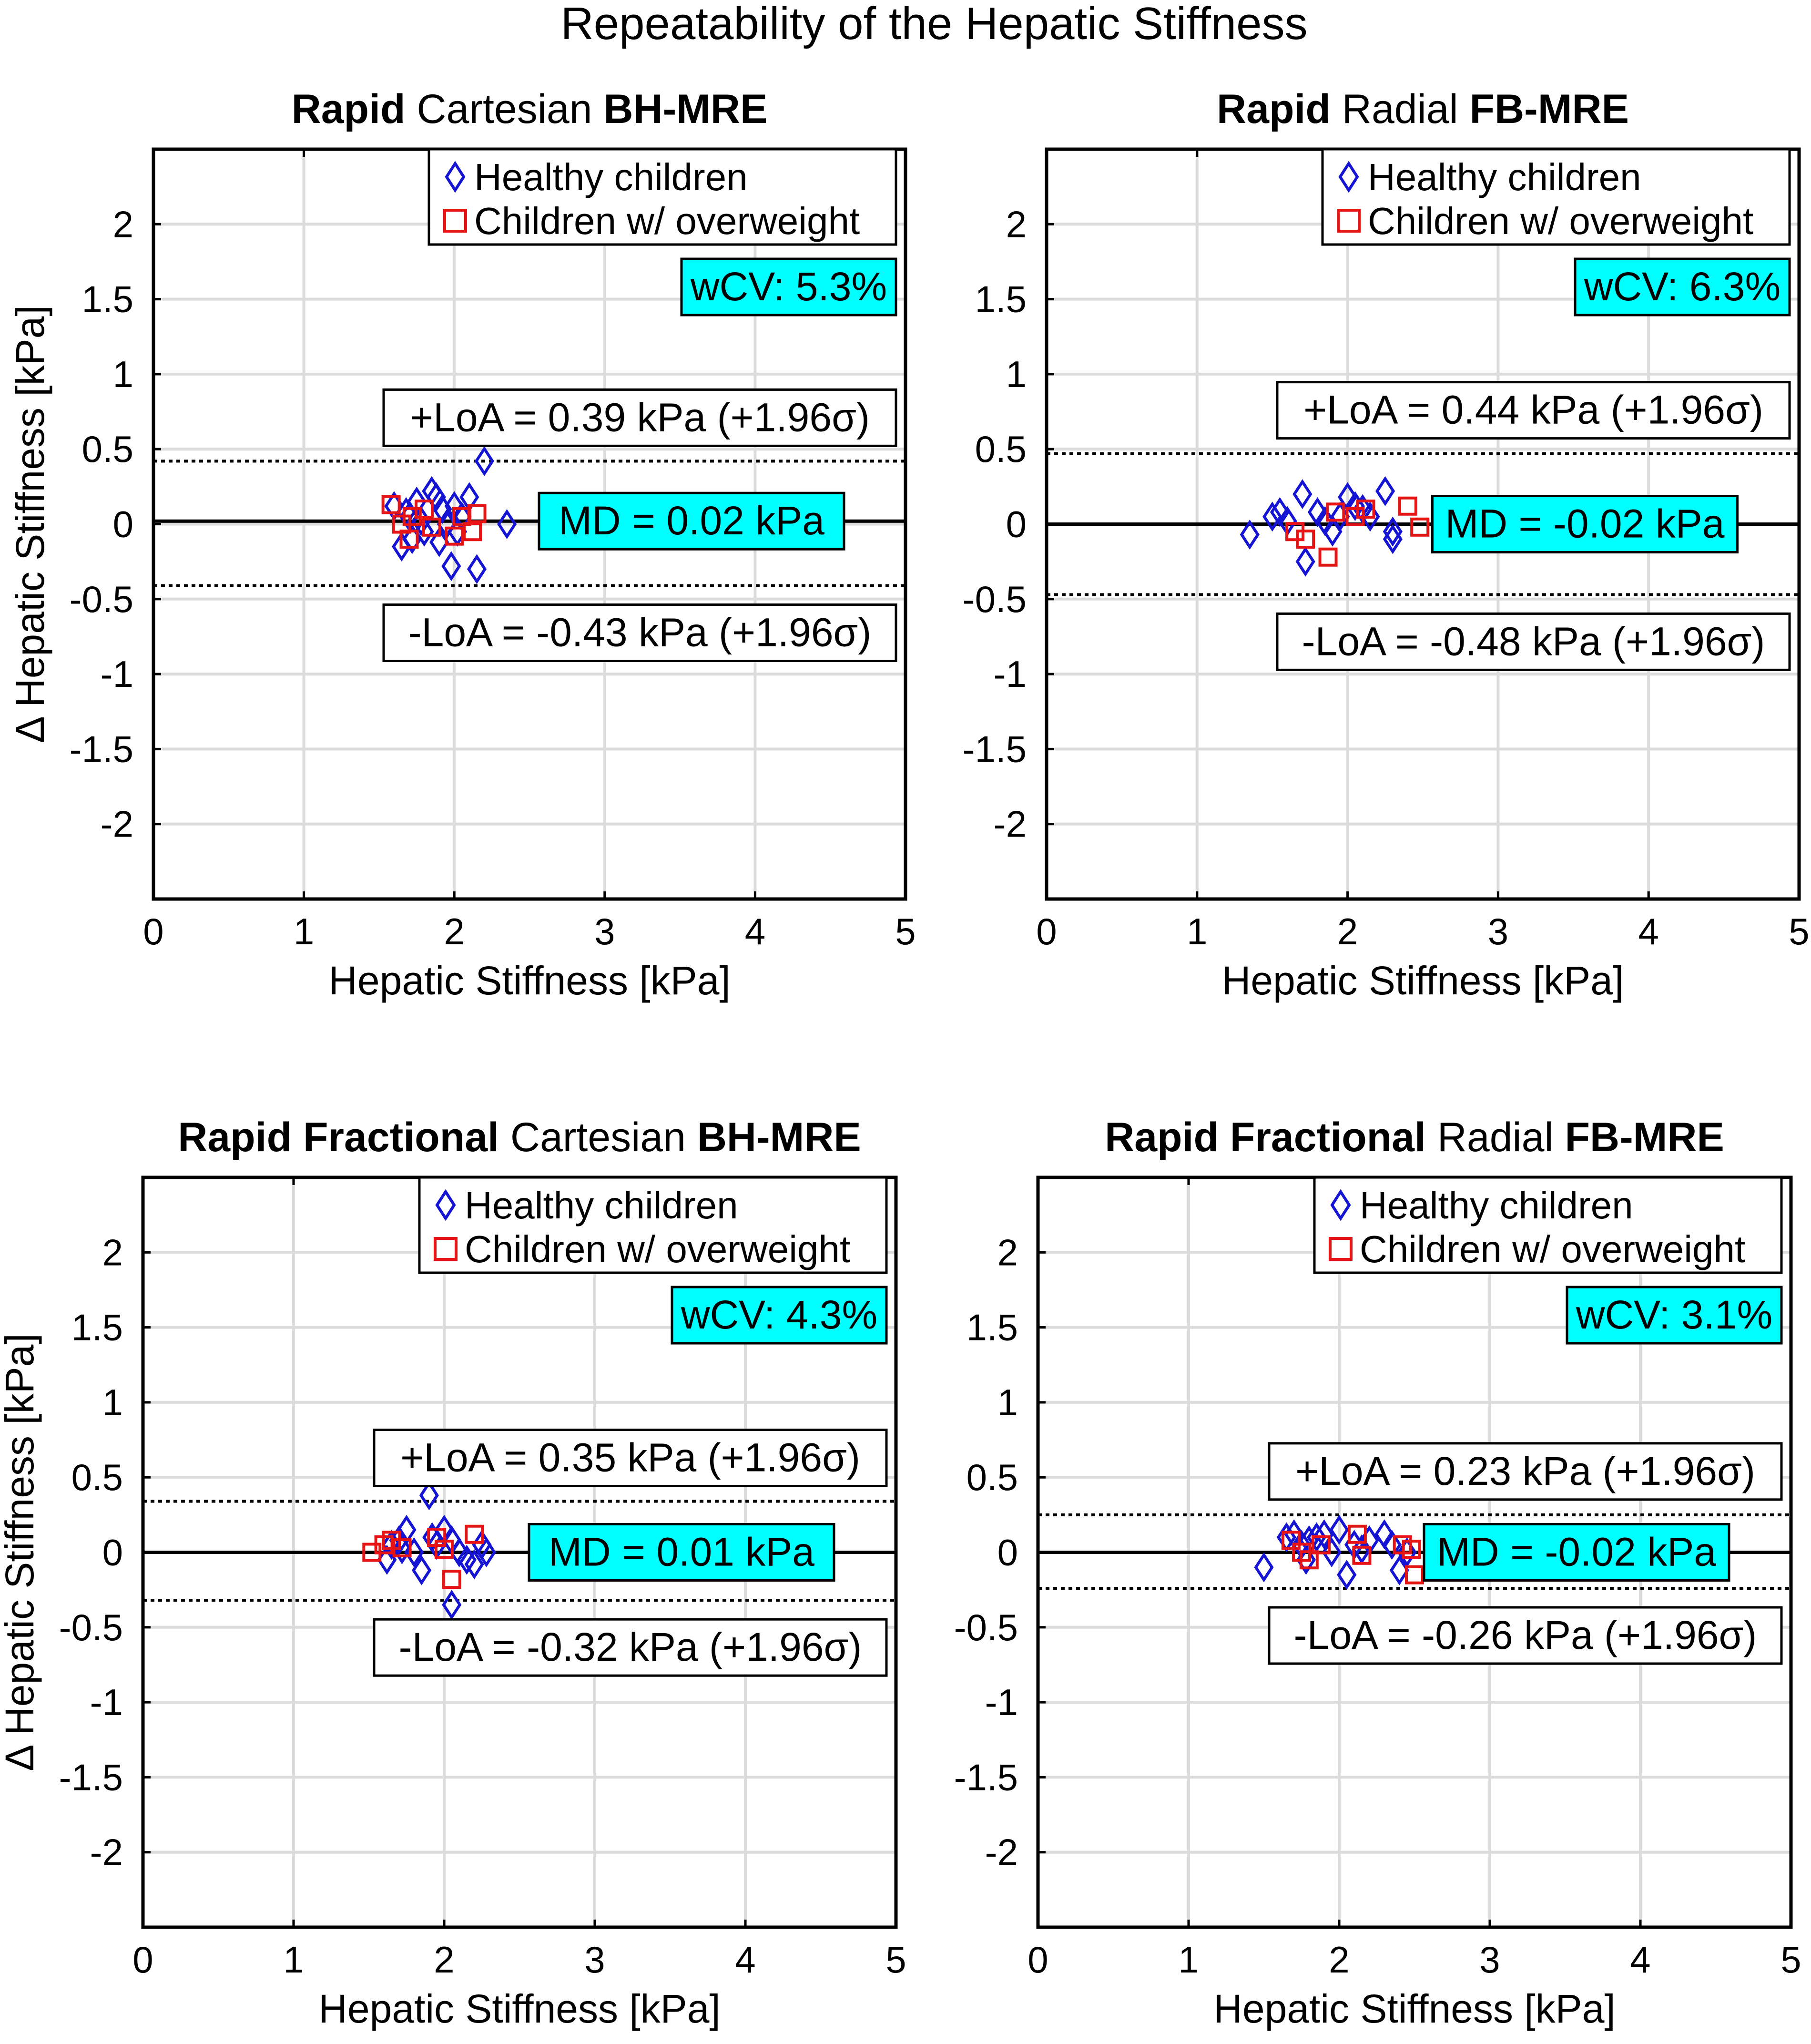 The image size is (1811, 2044). Describe the element at coordinates (1007, 1252) in the screenshot. I see `y-tick-label: 2` at that location.